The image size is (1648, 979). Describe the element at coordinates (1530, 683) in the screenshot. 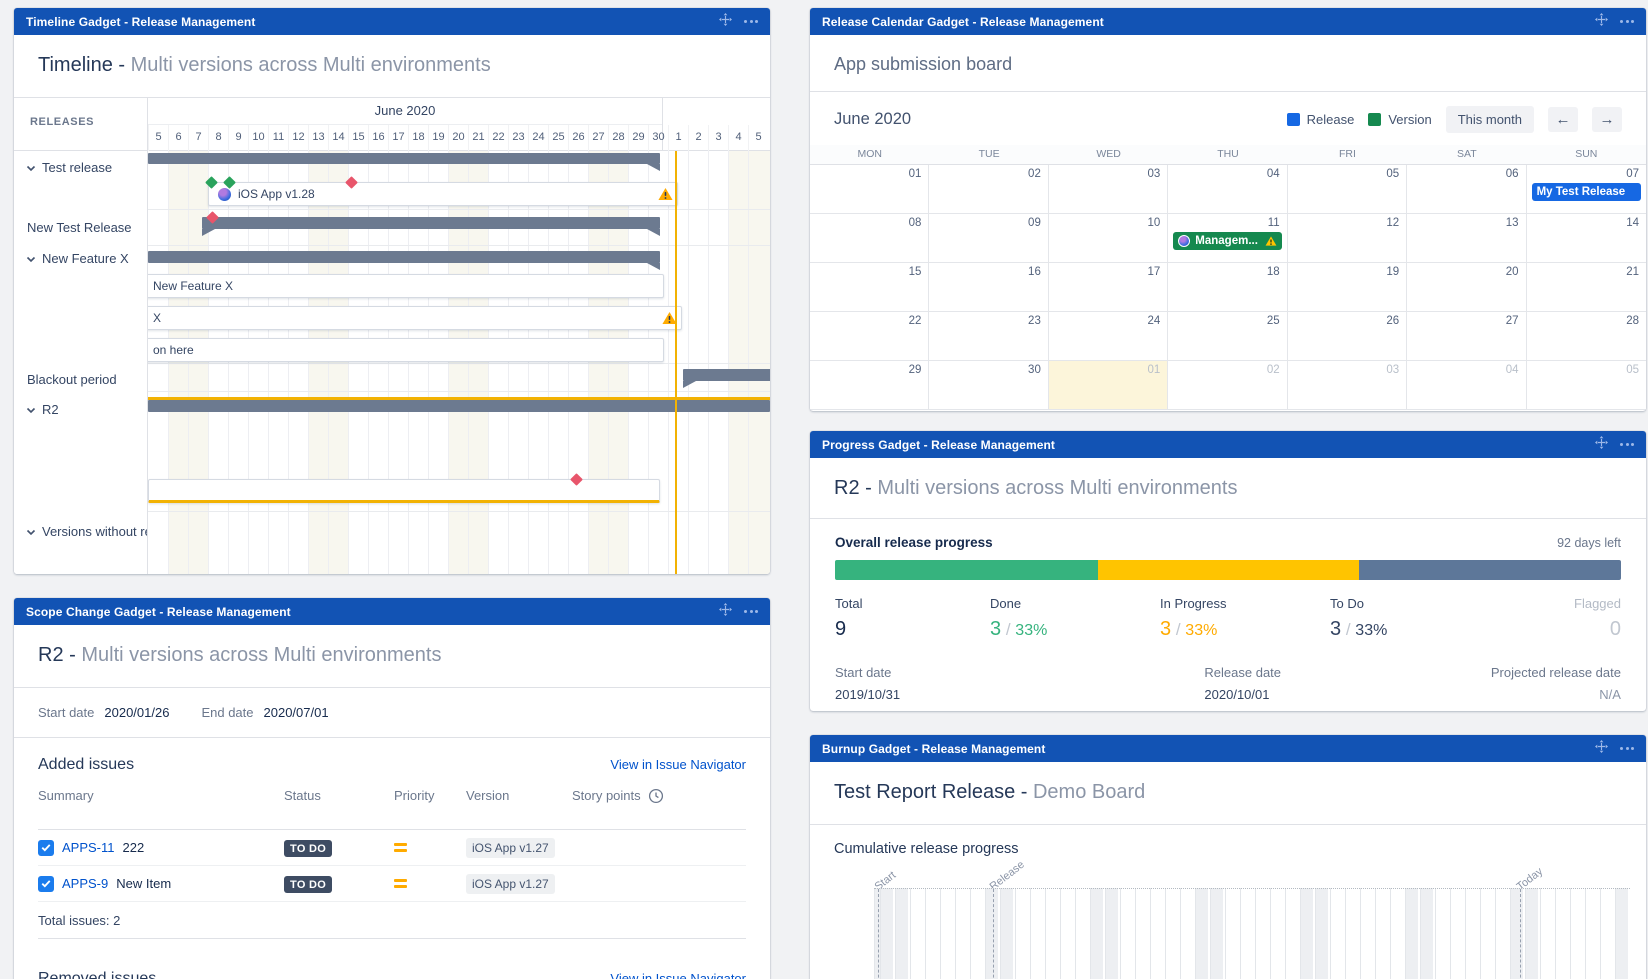

I see `projected-release-date-block: Projected release date N/A` at that location.